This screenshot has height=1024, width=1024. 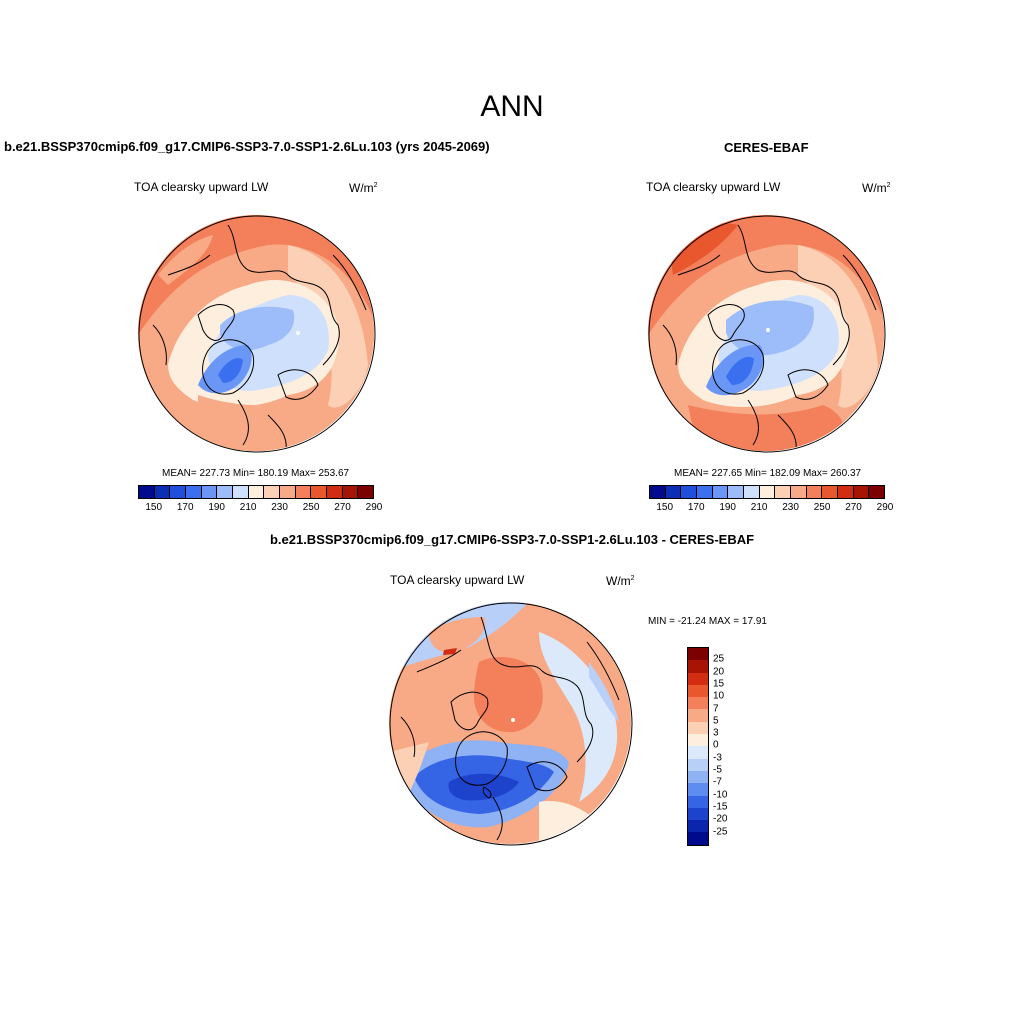 I want to click on colorbar-tick-label: -7, so click(x=717, y=782).